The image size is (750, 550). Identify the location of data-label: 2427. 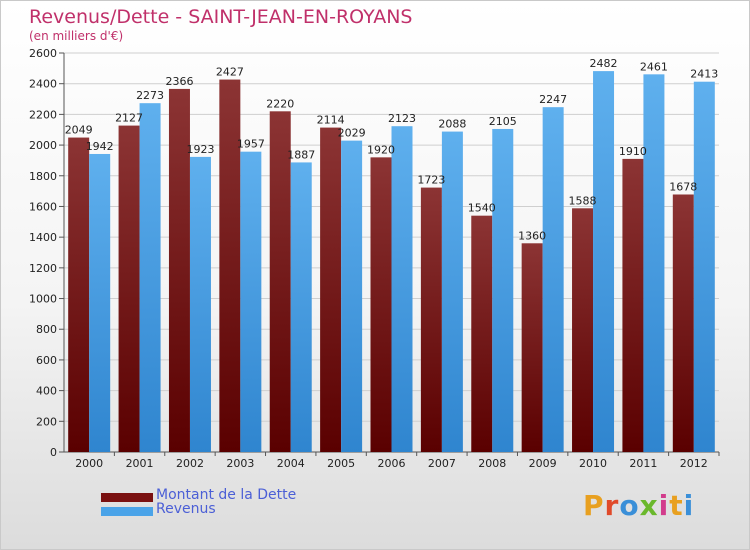
(230, 72).